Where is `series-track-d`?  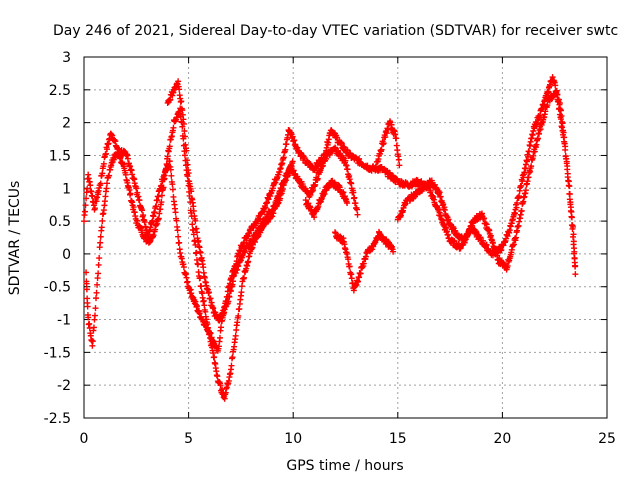 series-track-d is located at coordinates (326, 199).